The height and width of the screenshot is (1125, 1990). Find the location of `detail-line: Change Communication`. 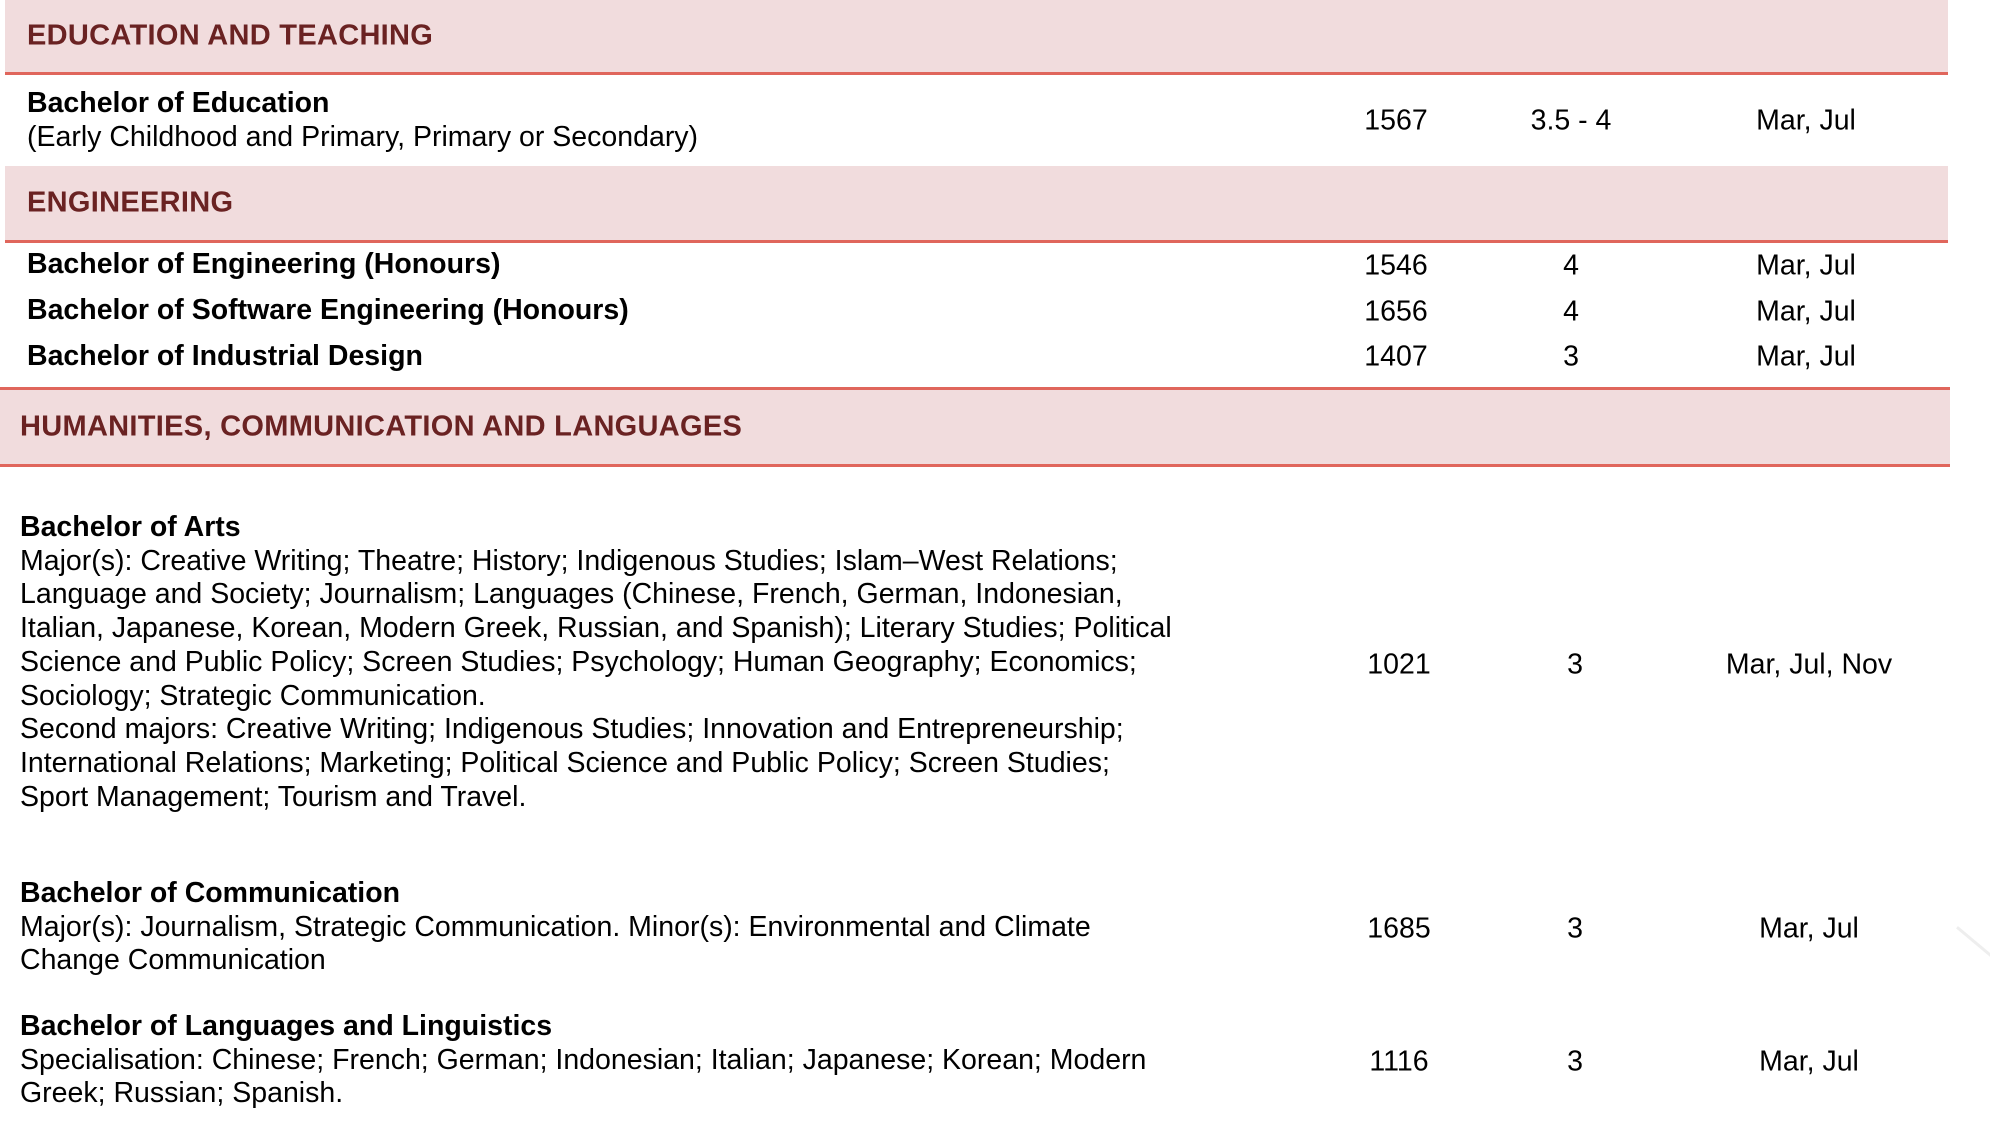

detail-line: Change Communication is located at coordinates (173, 960).